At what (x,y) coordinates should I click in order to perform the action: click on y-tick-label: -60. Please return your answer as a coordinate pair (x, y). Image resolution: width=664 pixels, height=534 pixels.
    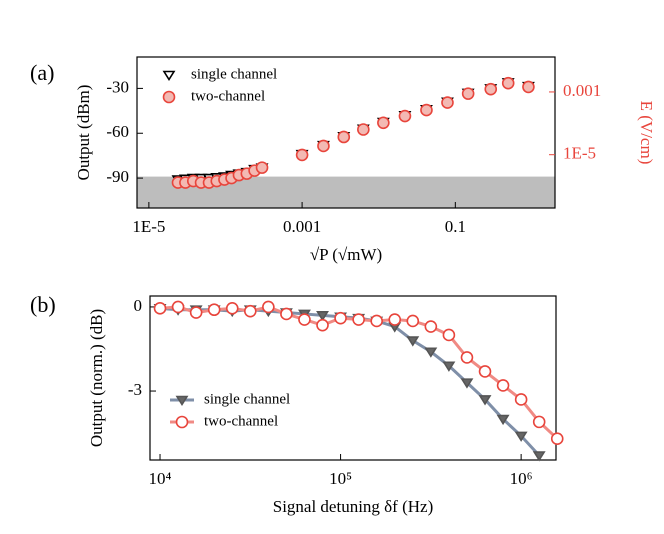
    Looking at the image, I should click on (117, 131).